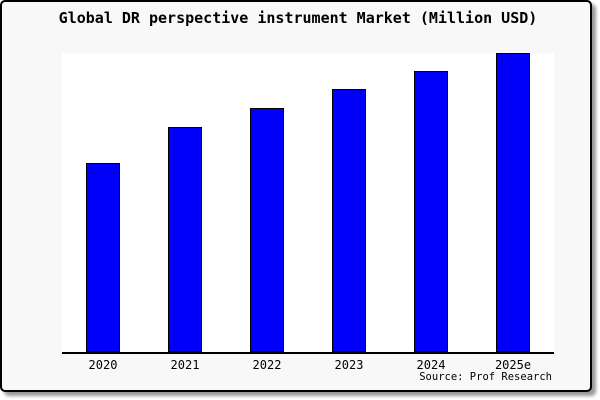 The width and height of the screenshot is (600, 400). What do you see at coordinates (431, 365) in the screenshot?
I see `x-tick-label-2024: 2024` at bounding box center [431, 365].